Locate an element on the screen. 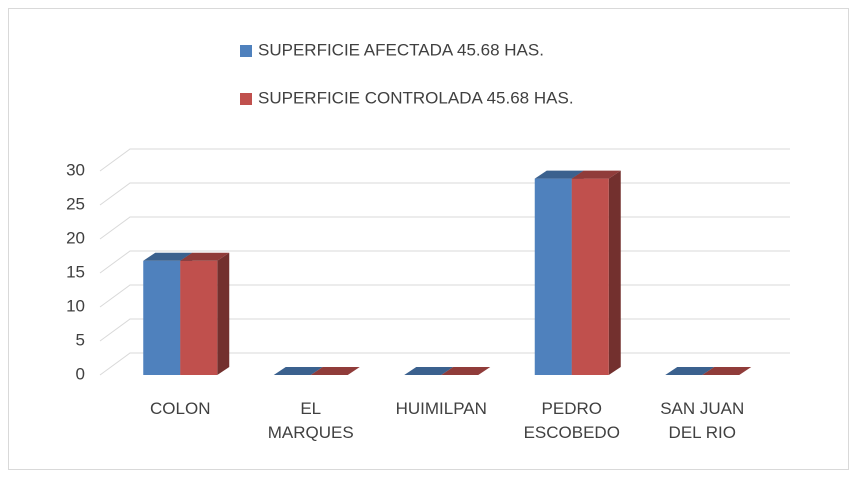  x-tick-label: PEDRO ESCOBEDO is located at coordinates (571, 420).